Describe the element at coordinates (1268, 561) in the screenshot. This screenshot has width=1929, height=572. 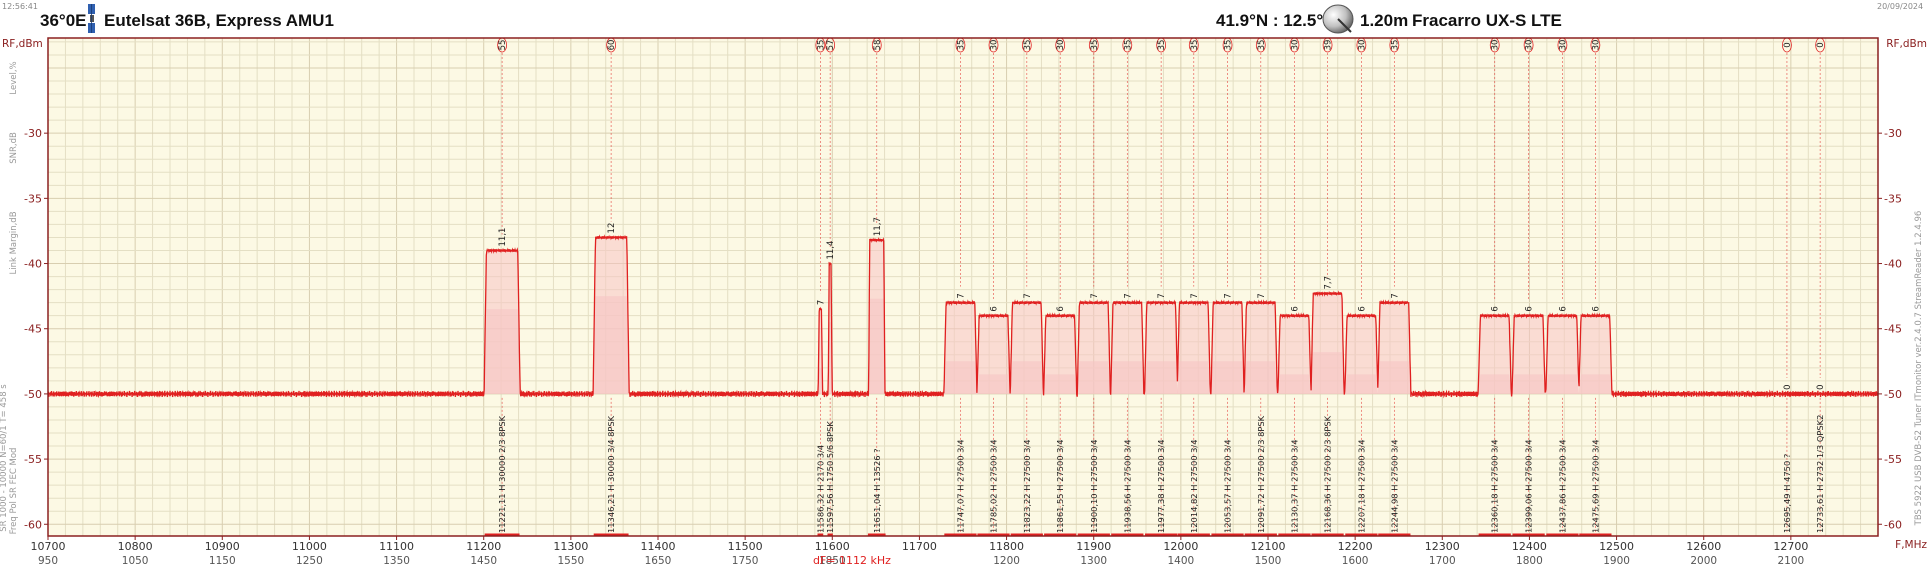
I see `if-tick-label: 1500` at that location.